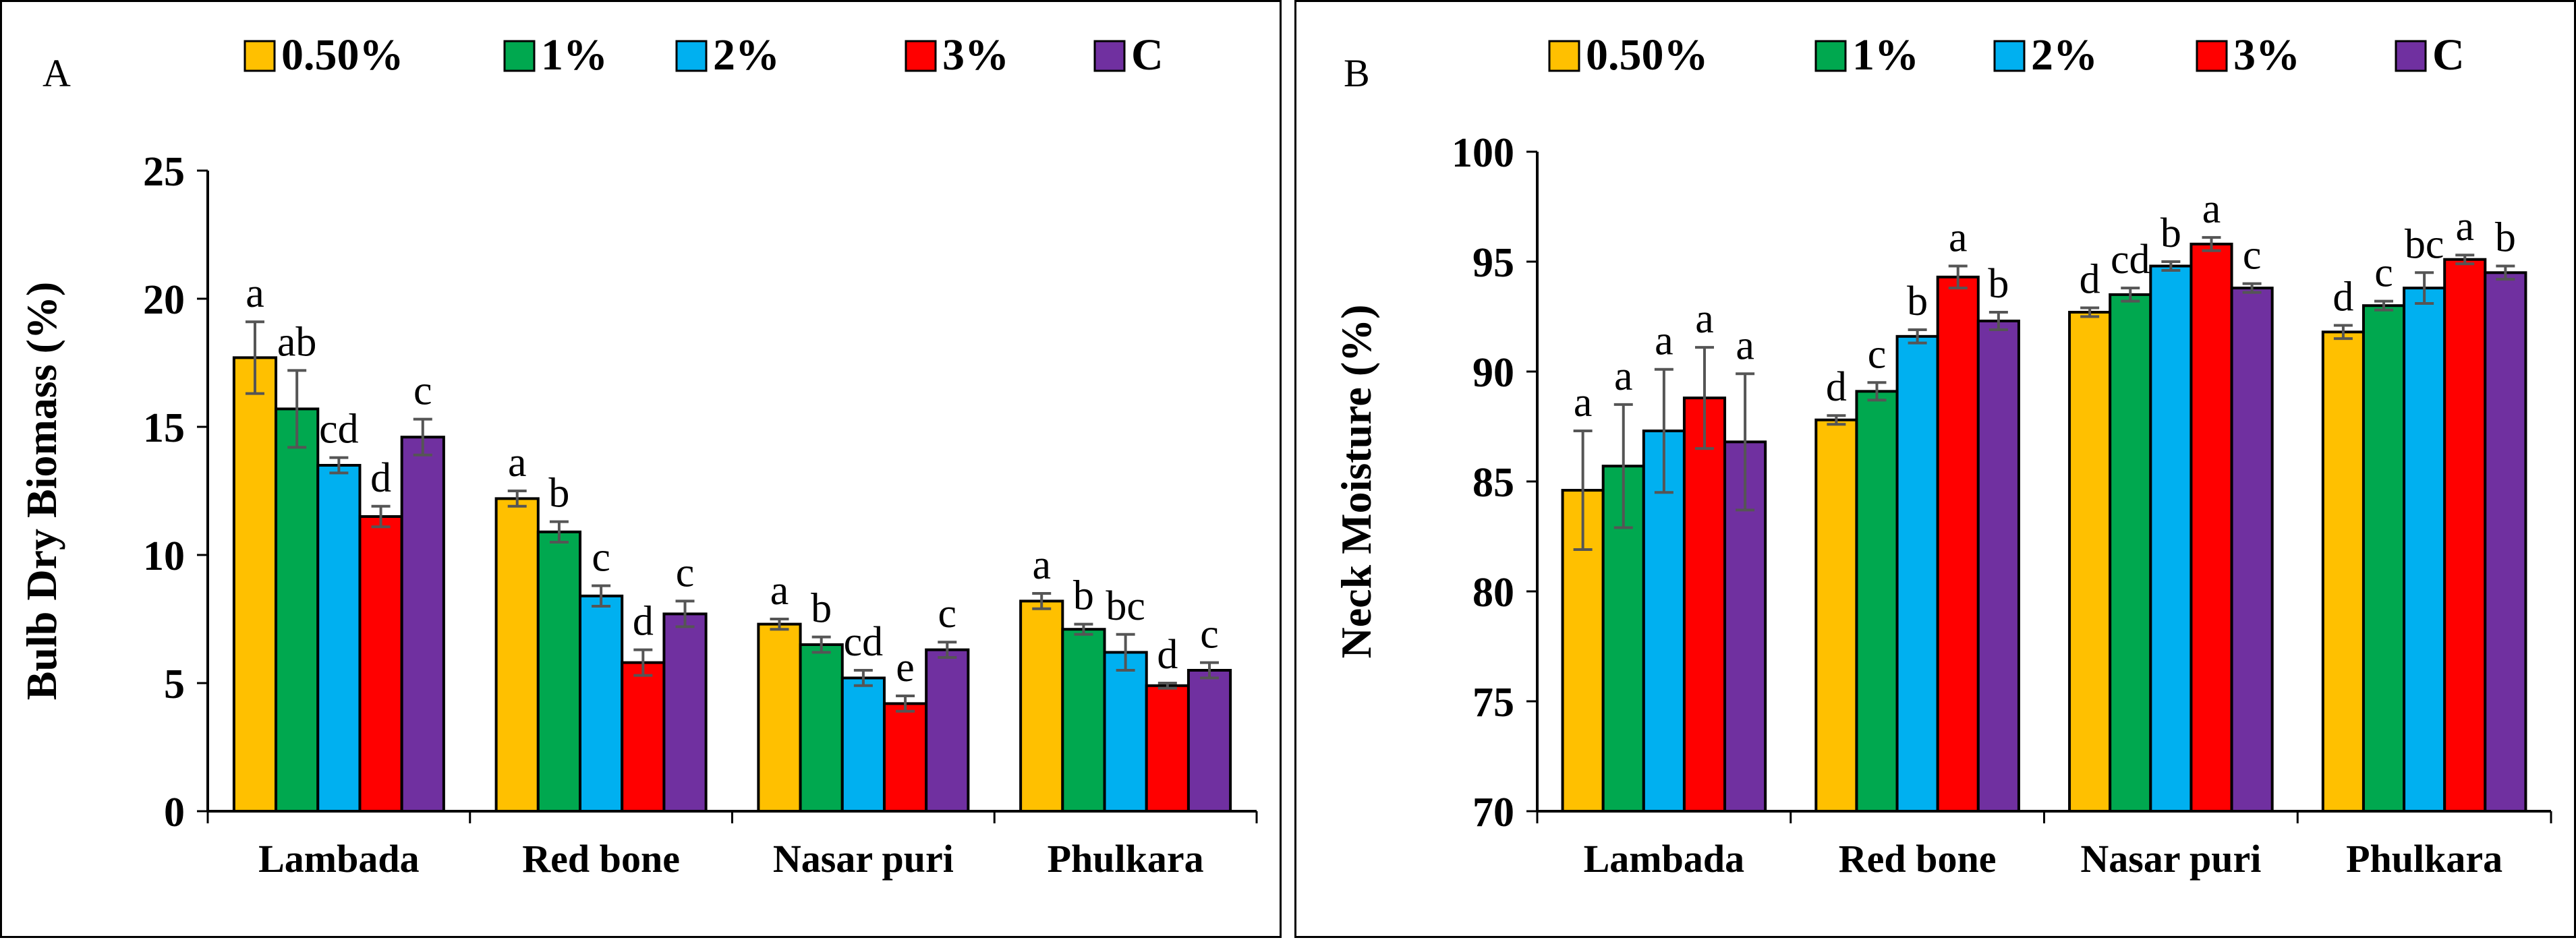  Describe the element at coordinates (746, 55) in the screenshot. I see `legend-label-2: 2%` at that location.